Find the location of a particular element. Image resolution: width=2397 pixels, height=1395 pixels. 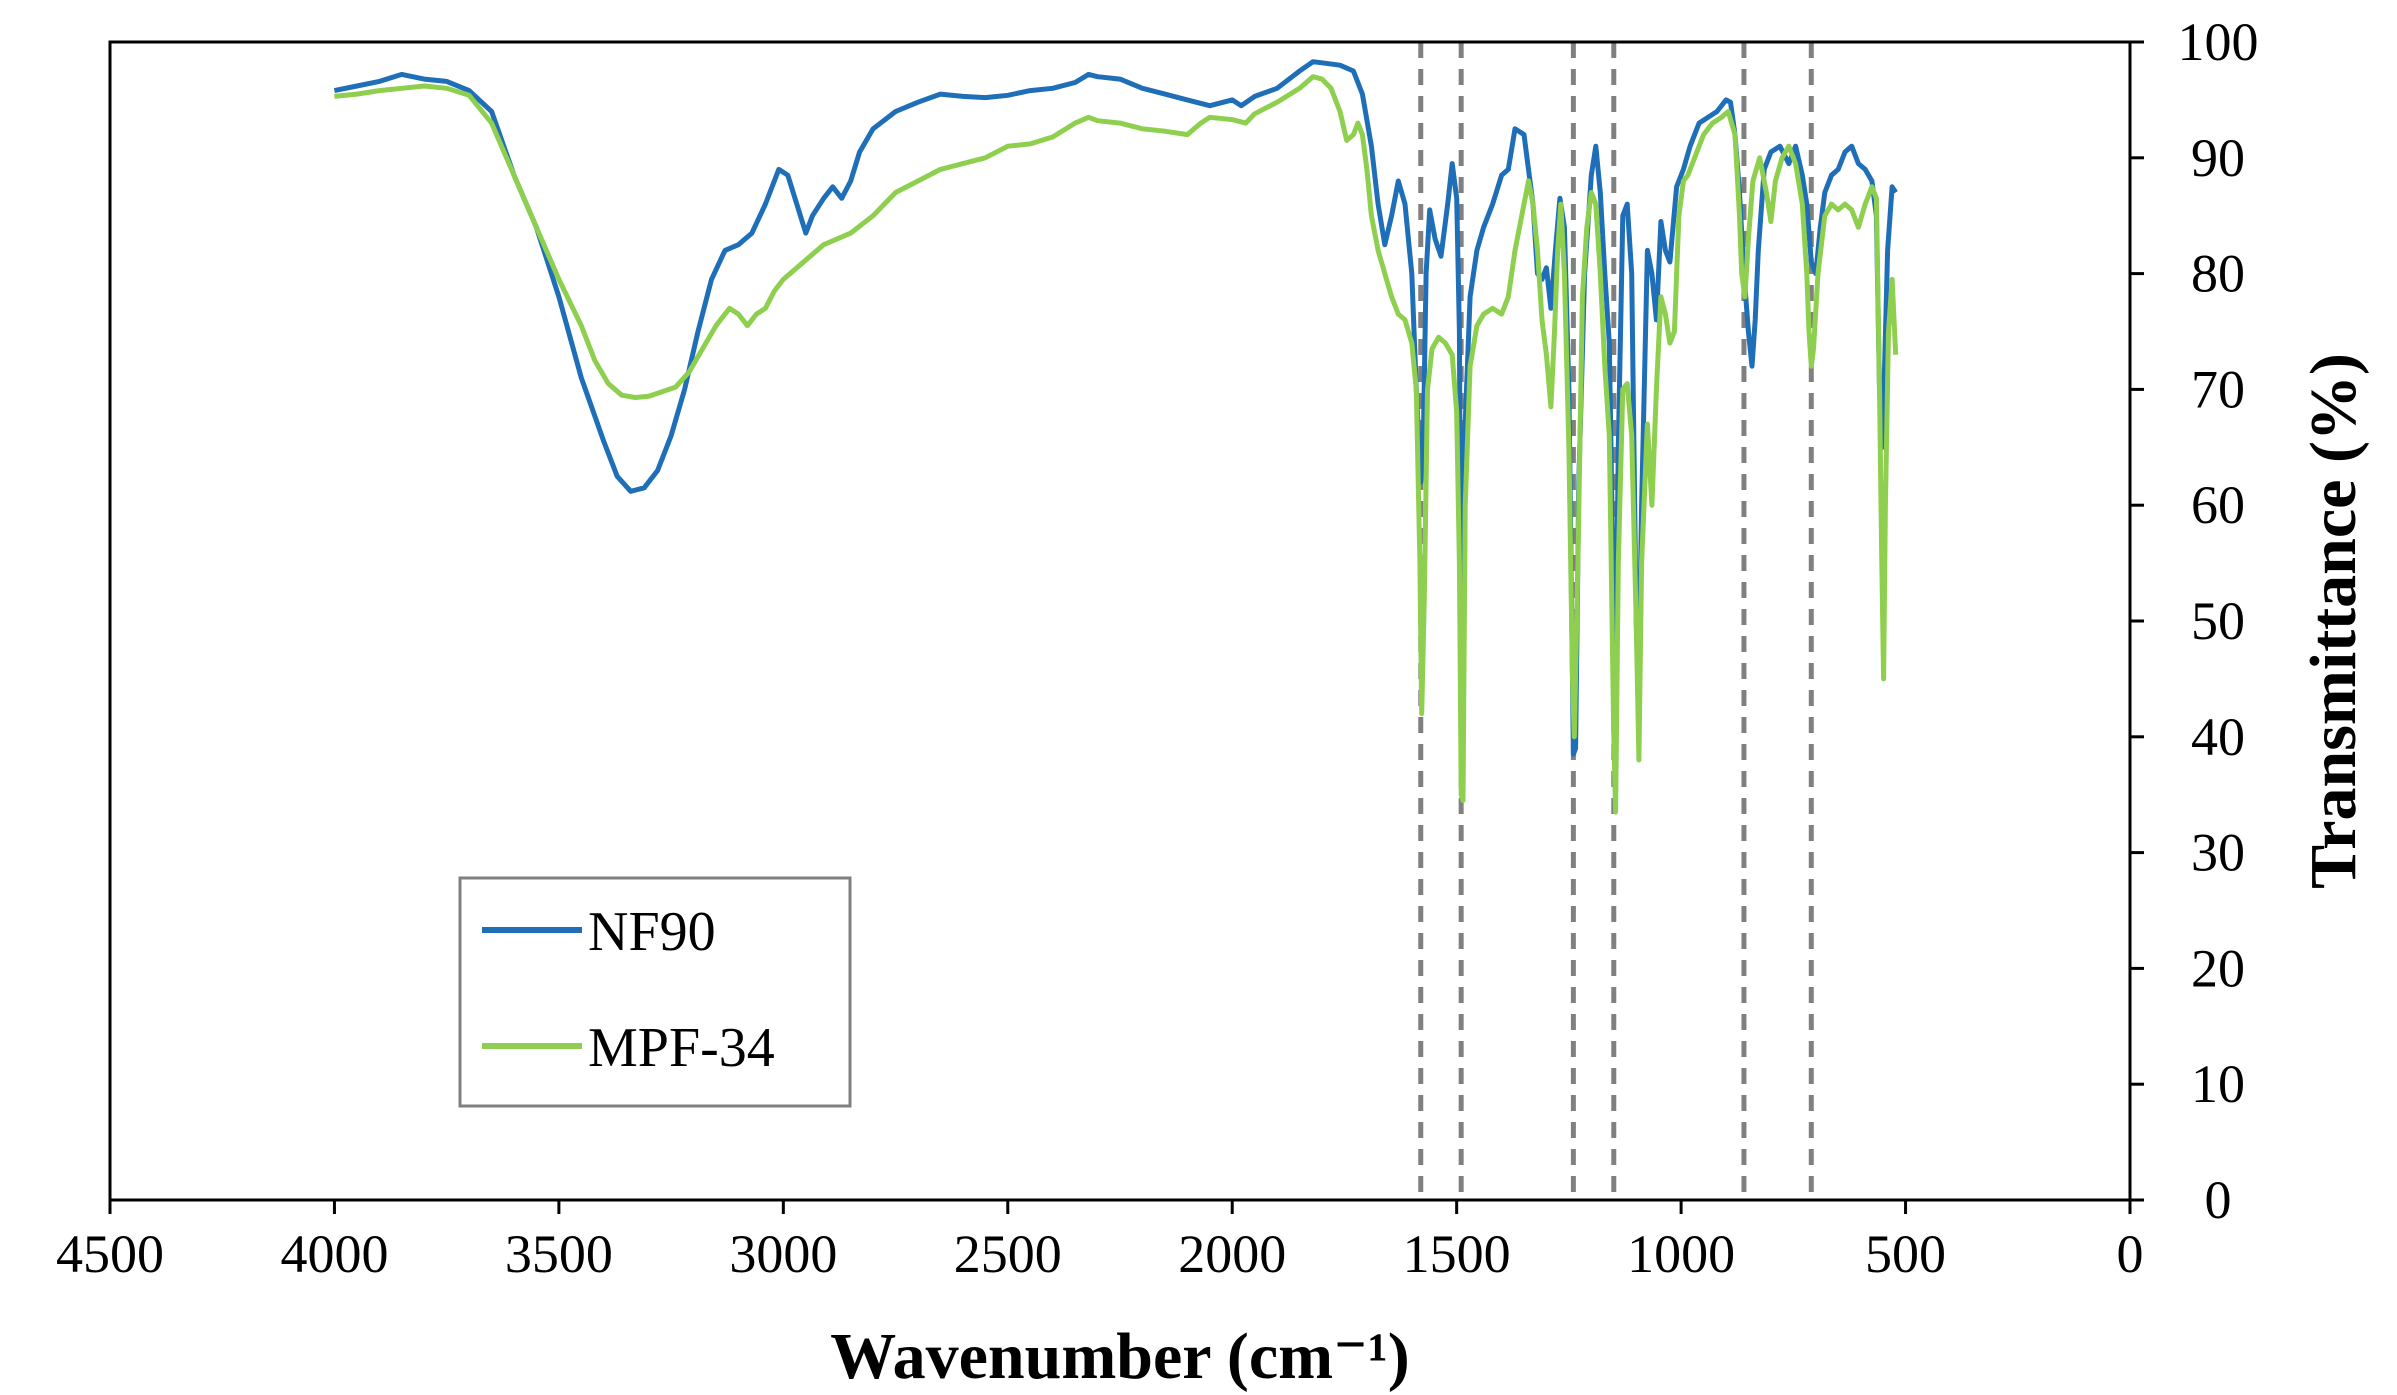

y-tick-label: 50 is located at coordinates (2218, 621).